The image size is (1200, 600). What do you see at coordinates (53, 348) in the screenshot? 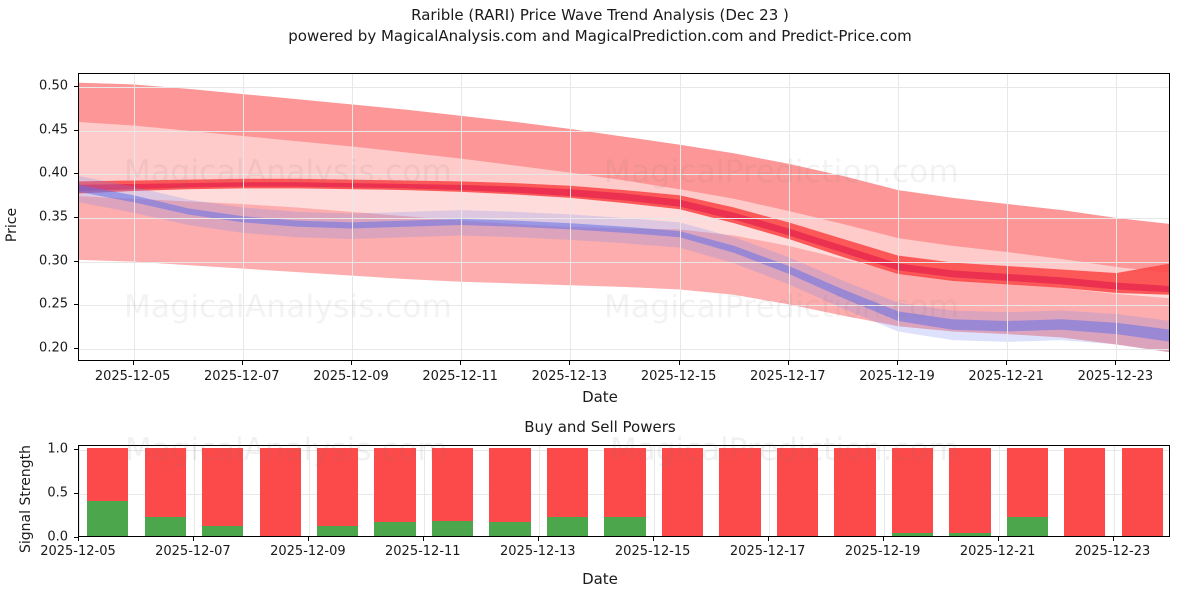
I see `y-tick-label: 0.20` at bounding box center [53, 348].